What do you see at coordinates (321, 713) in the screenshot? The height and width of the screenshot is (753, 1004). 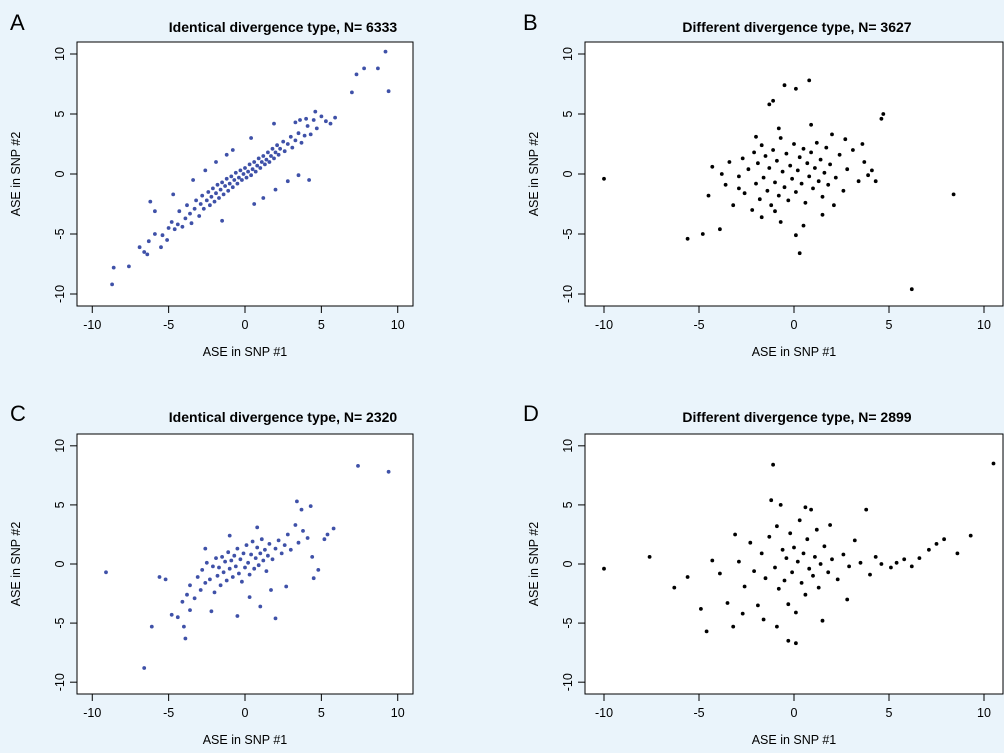 I see `x-tick-label: 5` at bounding box center [321, 713].